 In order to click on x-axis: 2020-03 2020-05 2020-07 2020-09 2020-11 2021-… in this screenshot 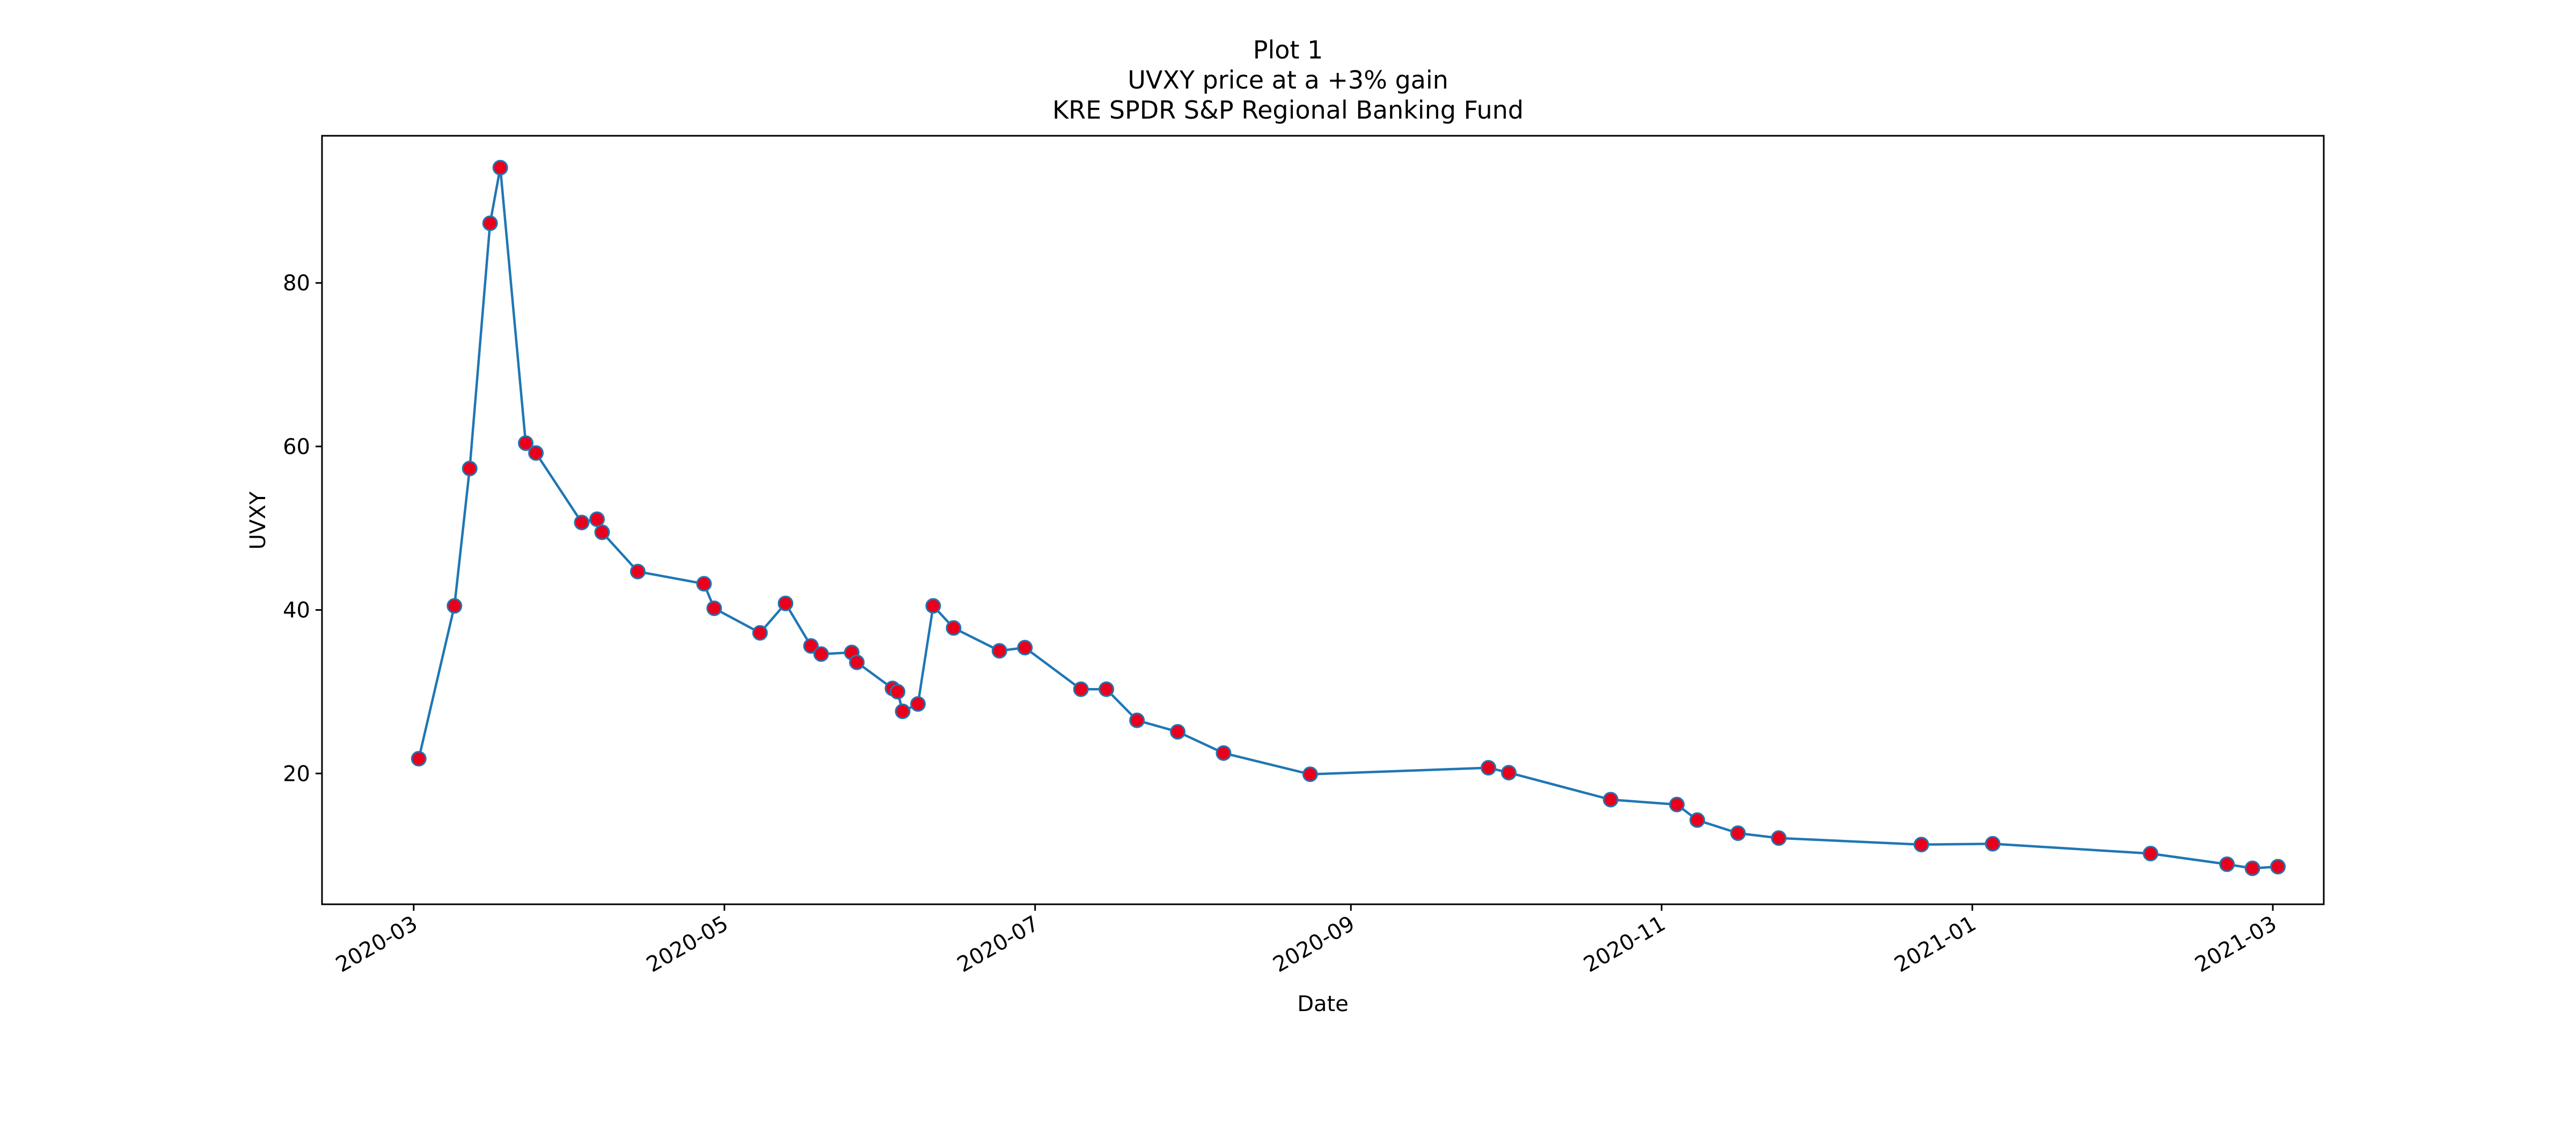, I will do `click(1306, 940)`.